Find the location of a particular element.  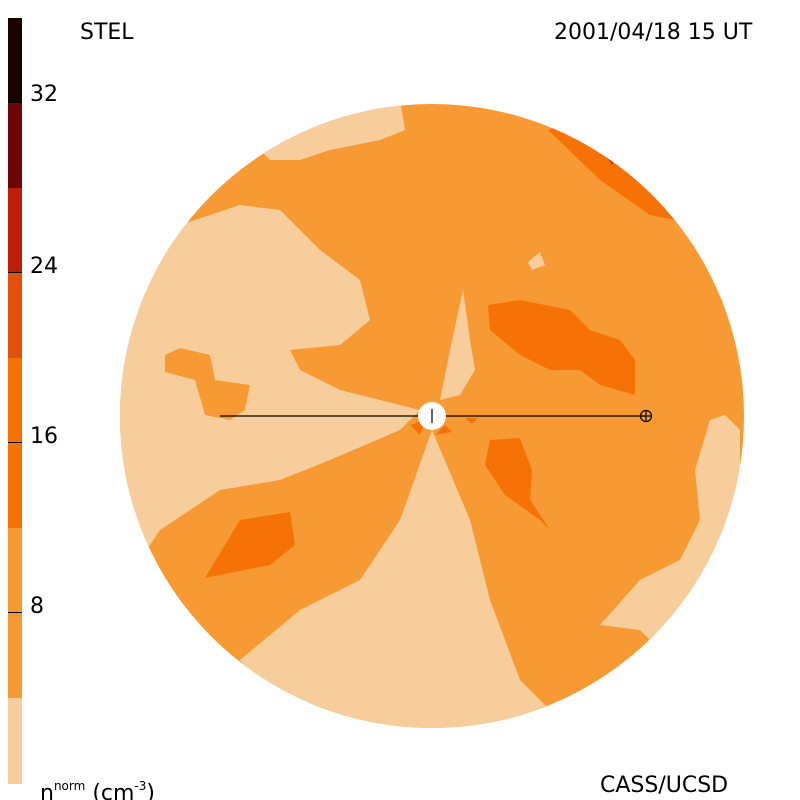

light-spot-ne is located at coordinates (536, 261).